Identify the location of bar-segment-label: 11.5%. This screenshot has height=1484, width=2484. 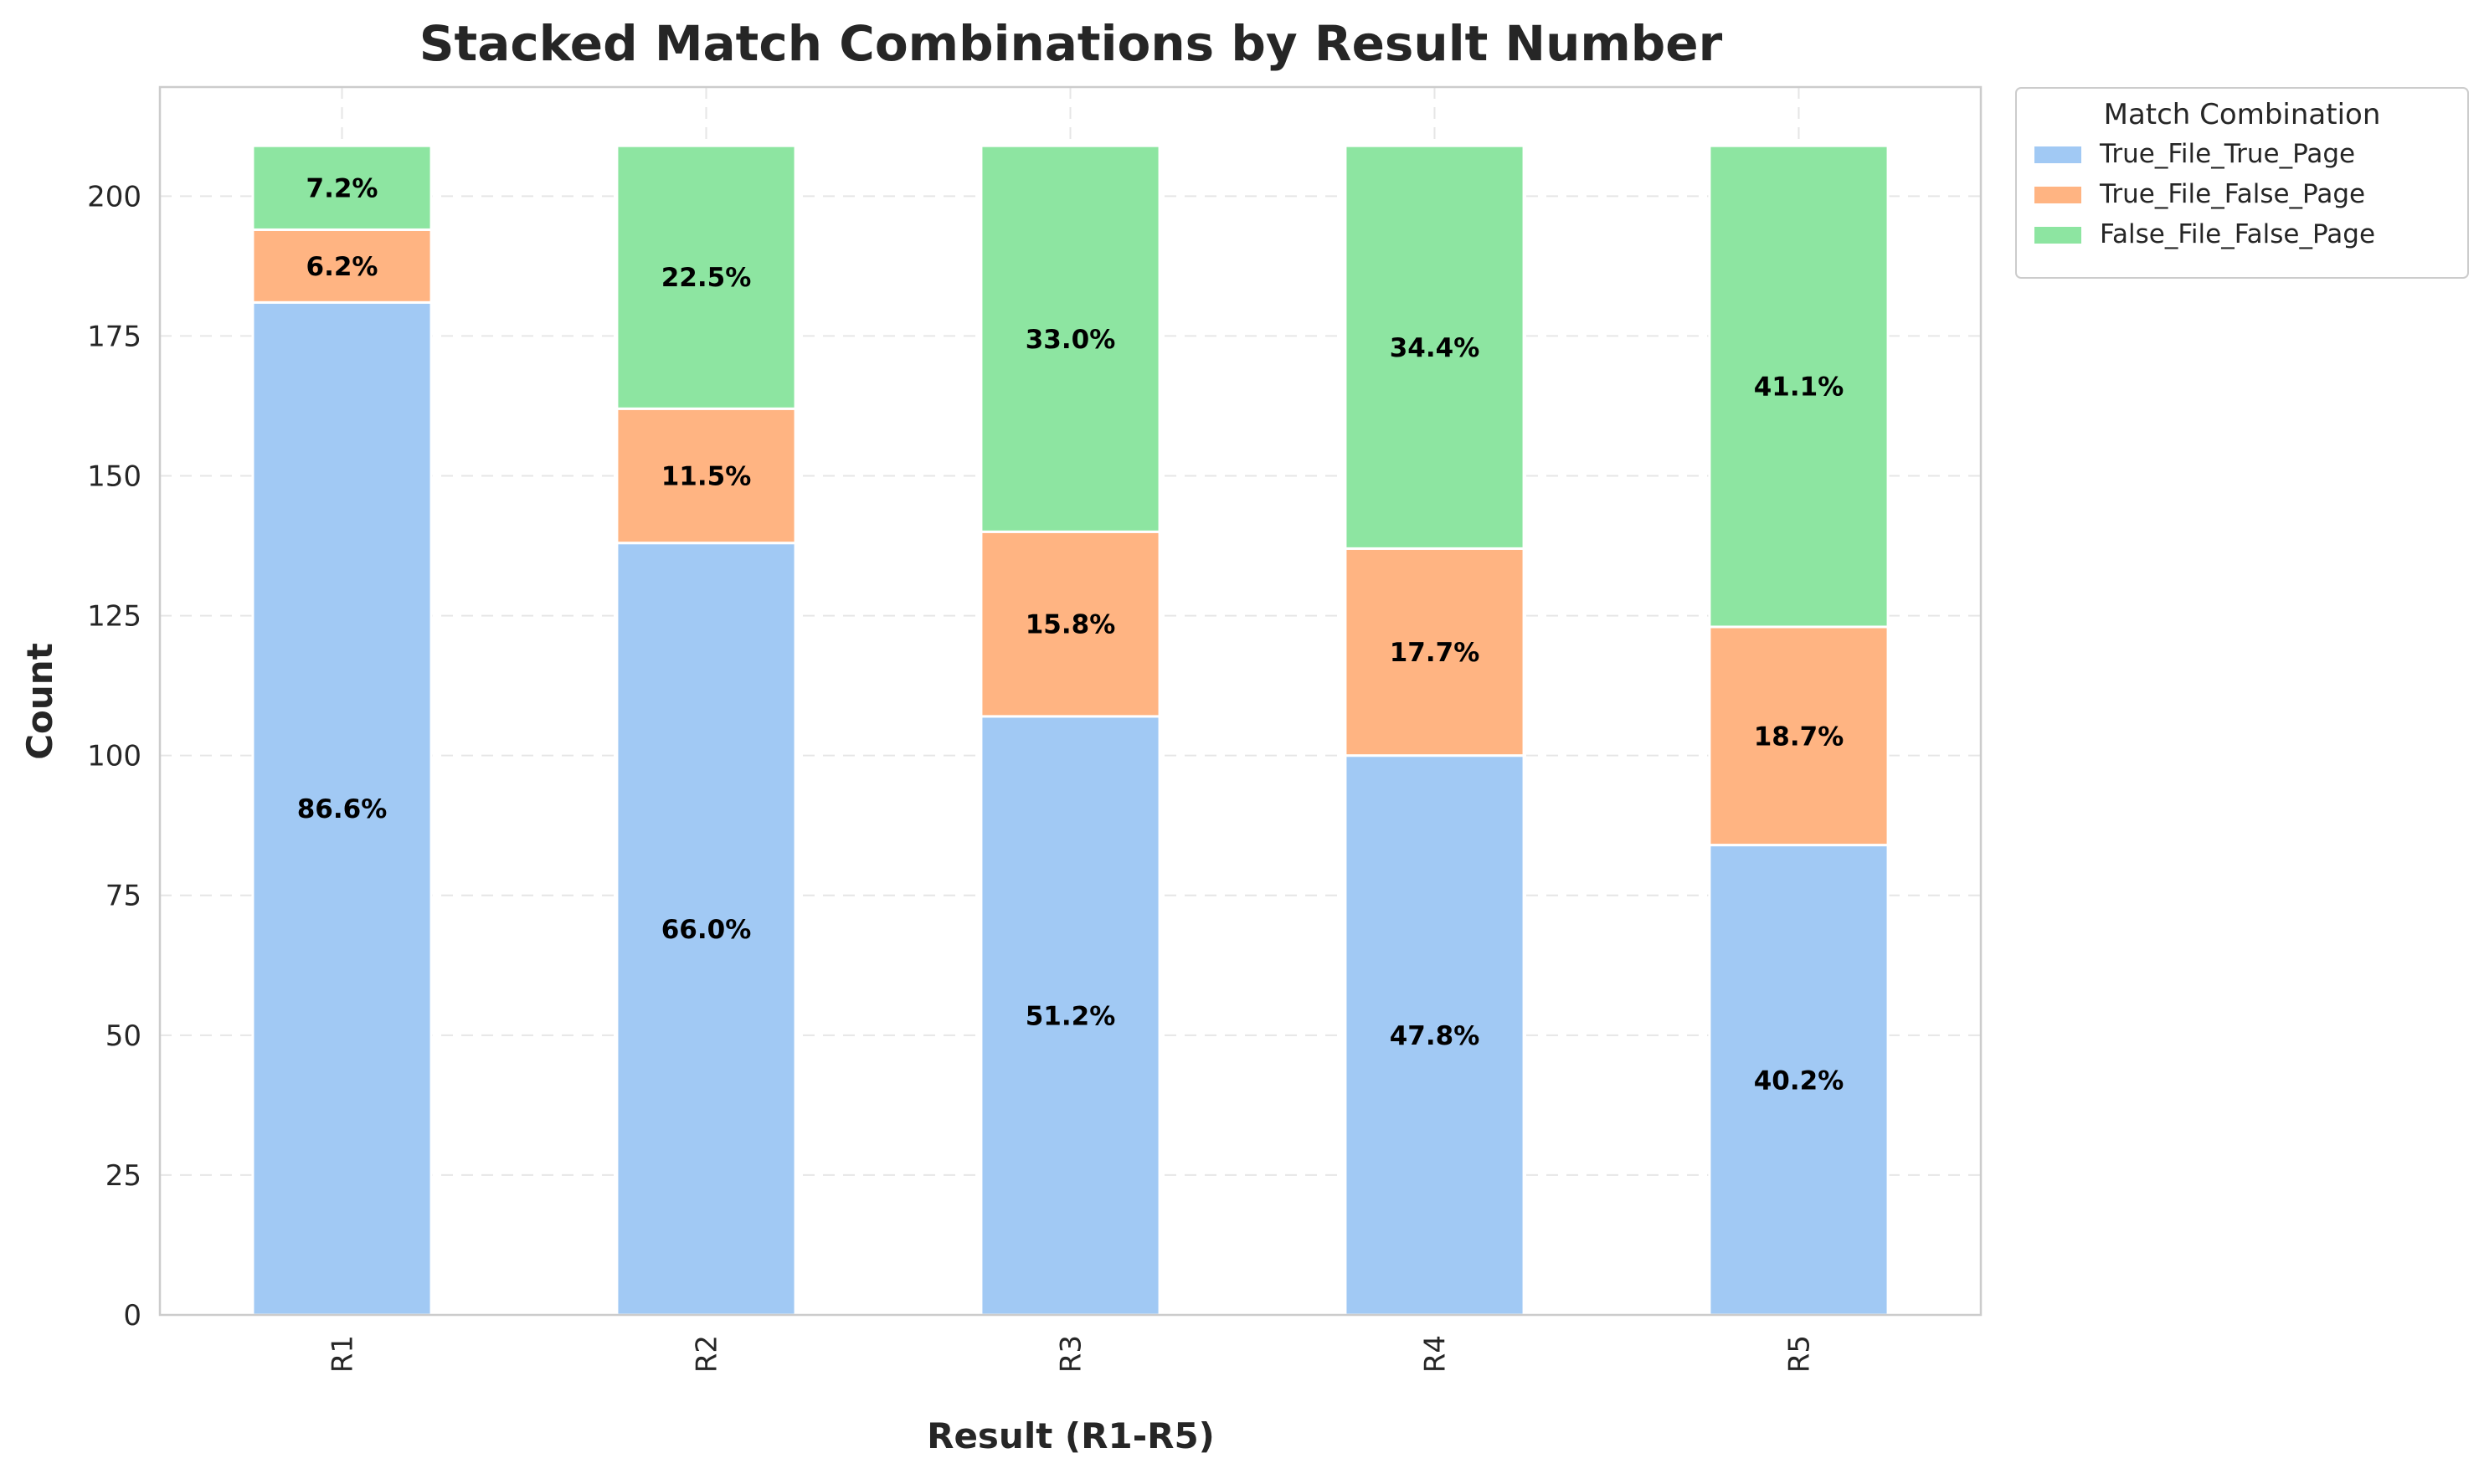
(706, 476).